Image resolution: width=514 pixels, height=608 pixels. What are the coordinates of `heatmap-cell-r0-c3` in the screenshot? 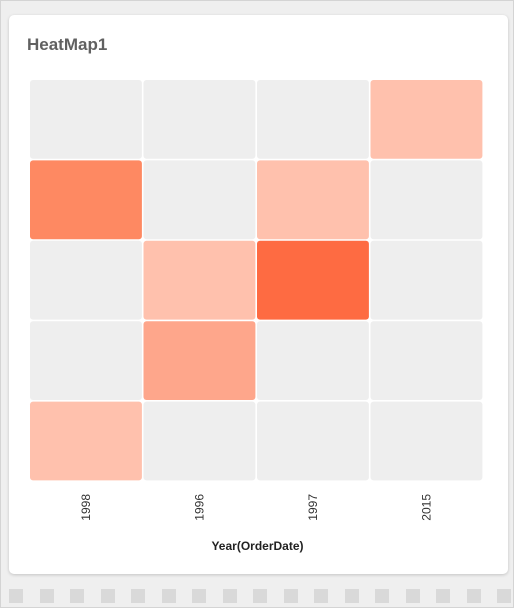 It's located at (426, 119).